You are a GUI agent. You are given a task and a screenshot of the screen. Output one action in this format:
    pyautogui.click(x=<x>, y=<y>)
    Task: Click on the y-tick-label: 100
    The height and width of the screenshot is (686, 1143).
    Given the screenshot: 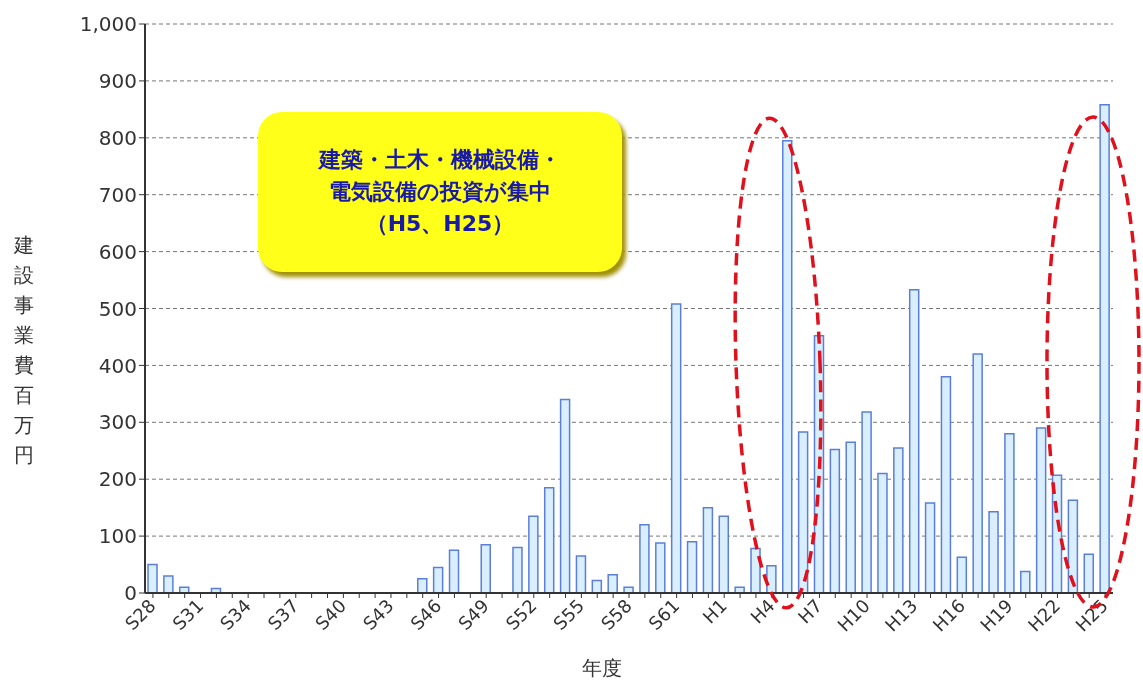 What is the action you would take?
    pyautogui.click(x=117, y=536)
    